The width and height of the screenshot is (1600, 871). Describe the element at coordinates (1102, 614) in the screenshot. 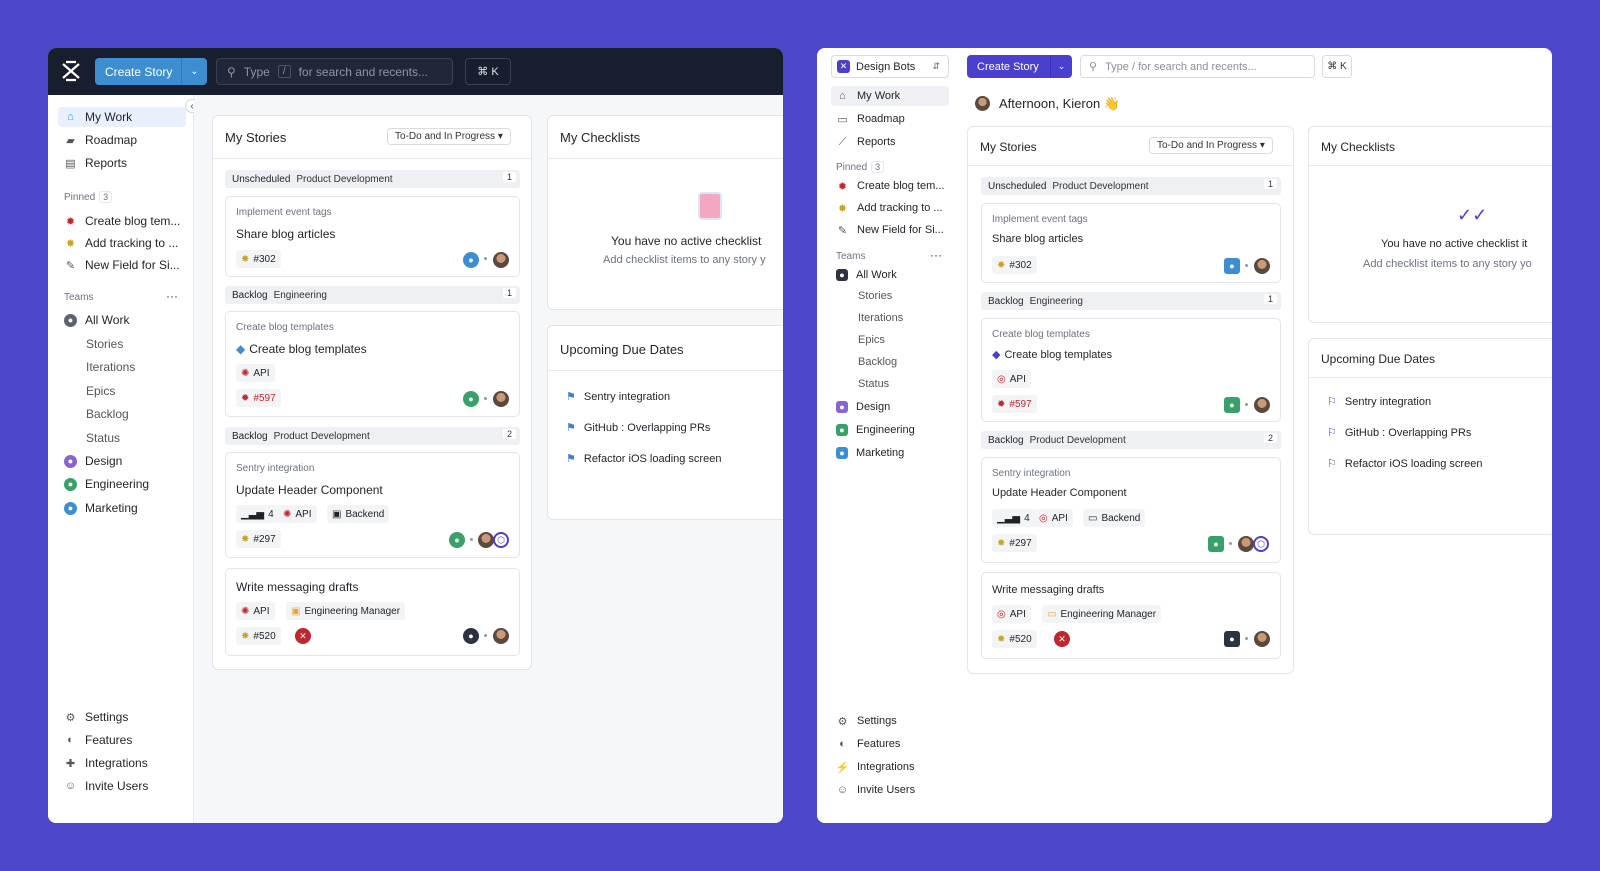

I see `label-chip: ▭ Engineering Manager` at that location.